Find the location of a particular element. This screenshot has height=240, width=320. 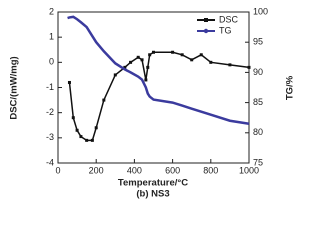

y2-tick-label: 100 is located at coordinates (260, 11).